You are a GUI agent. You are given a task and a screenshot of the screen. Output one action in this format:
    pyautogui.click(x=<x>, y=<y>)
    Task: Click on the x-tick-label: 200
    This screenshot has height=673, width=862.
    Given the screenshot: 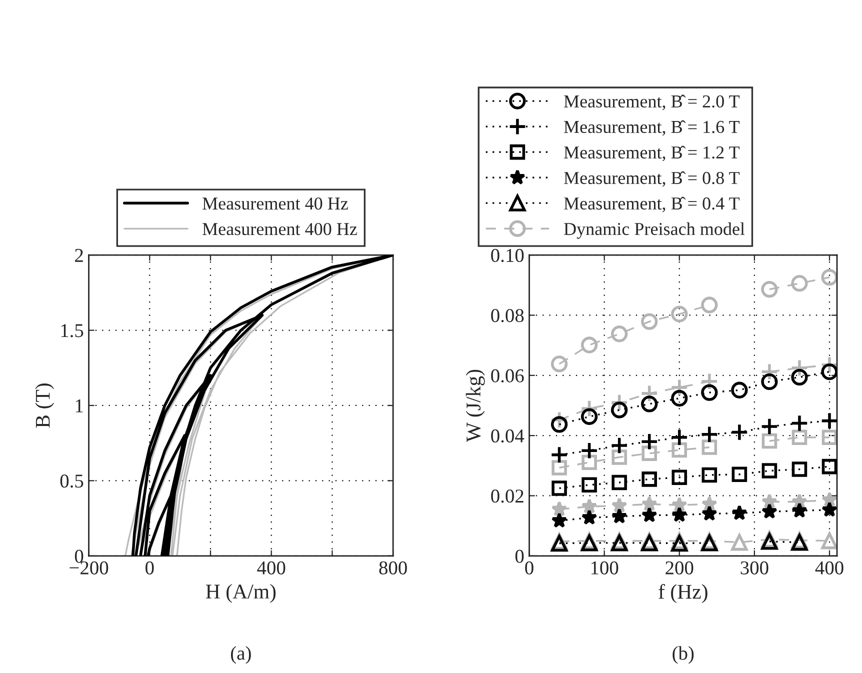 What is the action you would take?
    pyautogui.click(x=680, y=567)
    